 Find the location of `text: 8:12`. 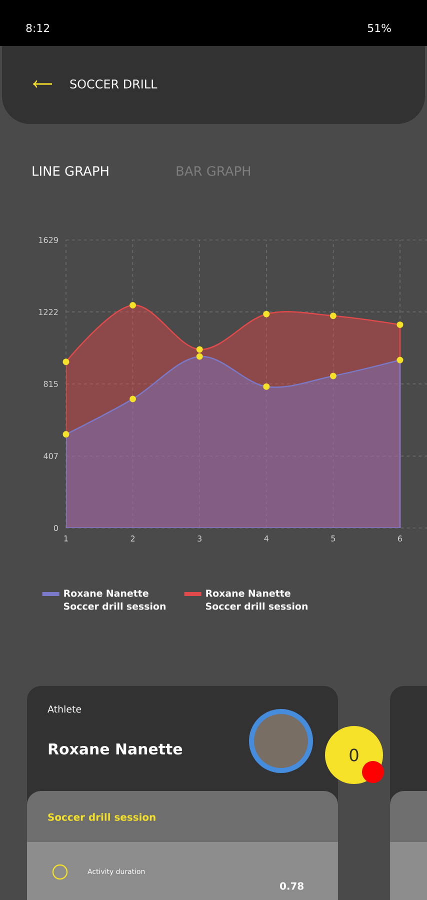

text: 8:12 is located at coordinates (38, 28).